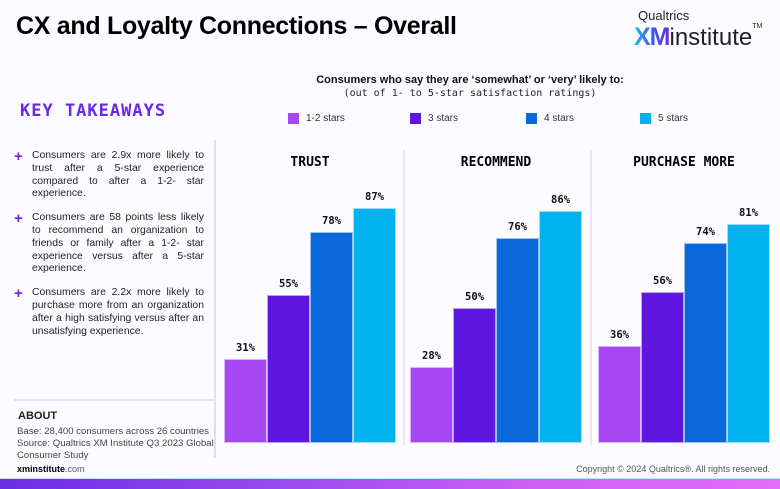 This screenshot has height=489, width=780. Describe the element at coordinates (331, 221) in the screenshot. I see `bar-data-label: 78%` at that location.